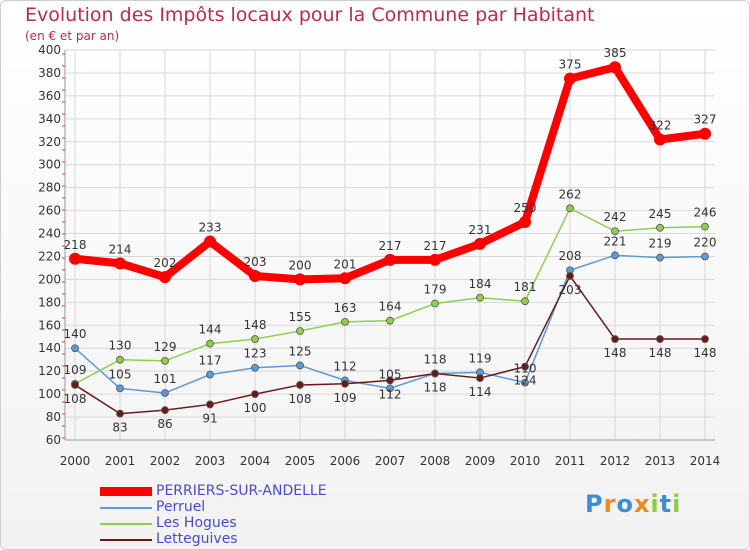 The height and width of the screenshot is (550, 750). What do you see at coordinates (120, 249) in the screenshot?
I see `data-label-perriers-sur-andelle: 214` at bounding box center [120, 249].